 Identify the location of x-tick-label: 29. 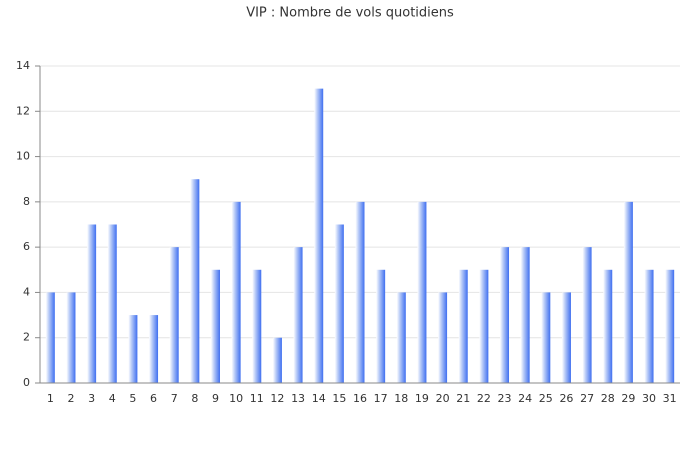
(628, 398).